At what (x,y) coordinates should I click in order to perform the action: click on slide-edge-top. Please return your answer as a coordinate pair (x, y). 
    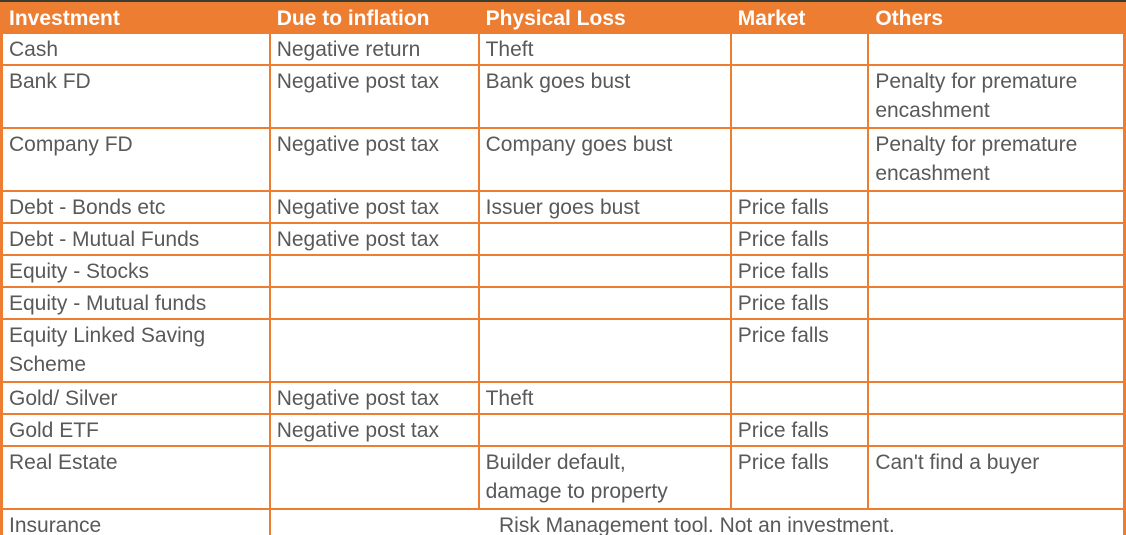
    Looking at the image, I should click on (563, 1).